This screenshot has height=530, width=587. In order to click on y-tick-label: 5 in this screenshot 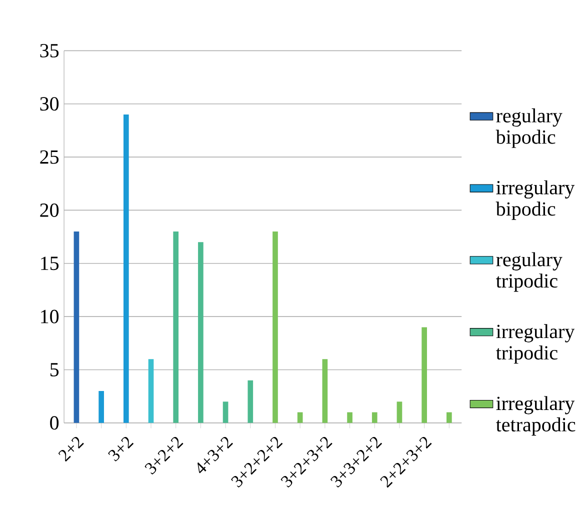, I will do `click(54, 370)`.